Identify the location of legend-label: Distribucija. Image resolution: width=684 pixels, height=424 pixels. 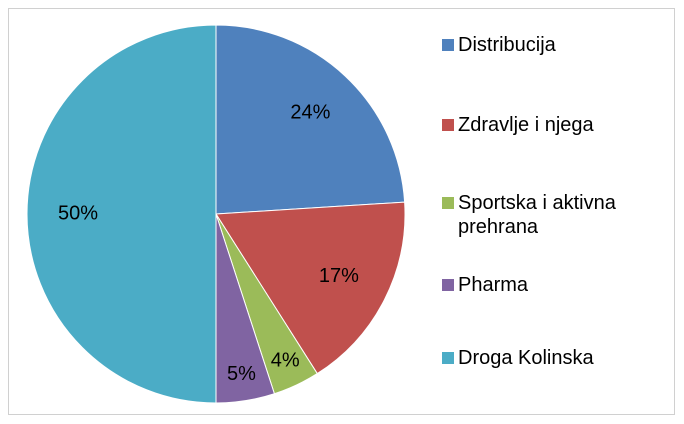
(507, 45).